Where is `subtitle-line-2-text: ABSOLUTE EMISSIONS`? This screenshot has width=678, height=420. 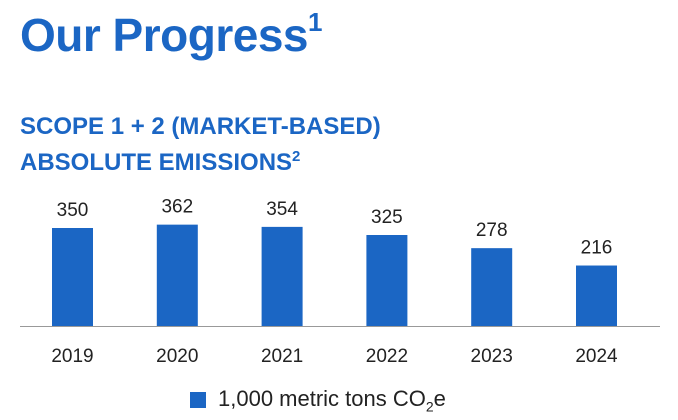
subtitle-line-2-text: ABSOLUTE EMISSIONS is located at coordinates (156, 162).